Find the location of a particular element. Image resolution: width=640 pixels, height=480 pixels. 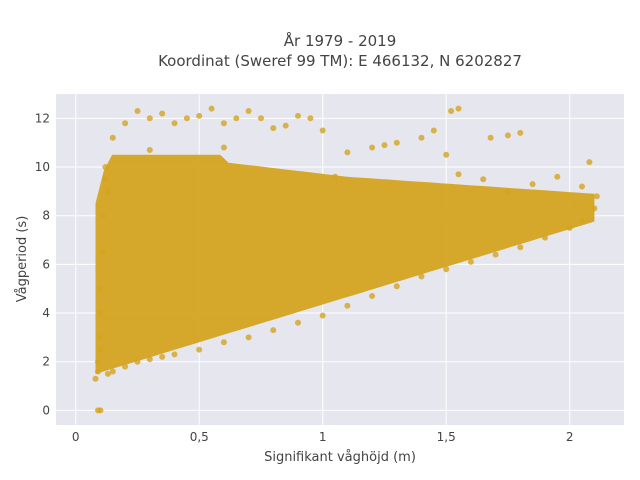

y-tick-label: 4 is located at coordinates (46, 313).